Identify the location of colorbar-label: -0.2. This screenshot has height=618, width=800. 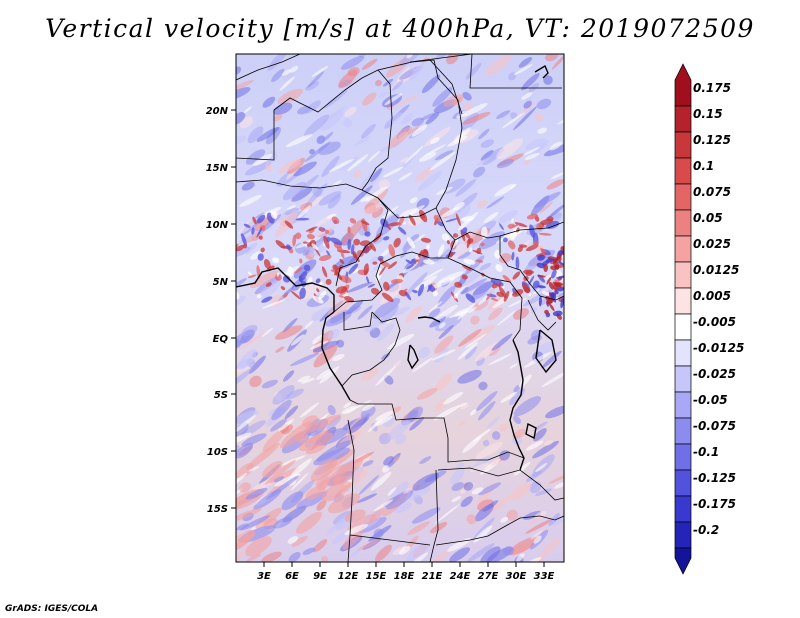
(706, 530).